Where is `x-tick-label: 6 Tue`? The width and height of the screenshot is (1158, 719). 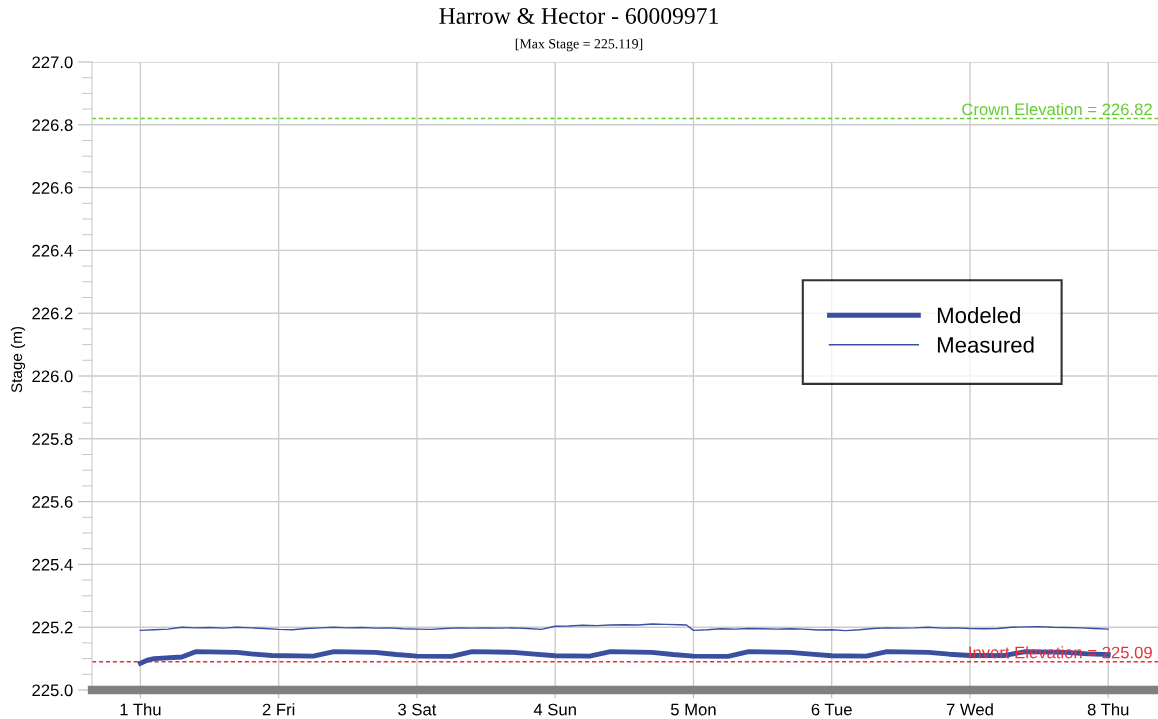 x-tick-label: 6 Tue is located at coordinates (831, 709).